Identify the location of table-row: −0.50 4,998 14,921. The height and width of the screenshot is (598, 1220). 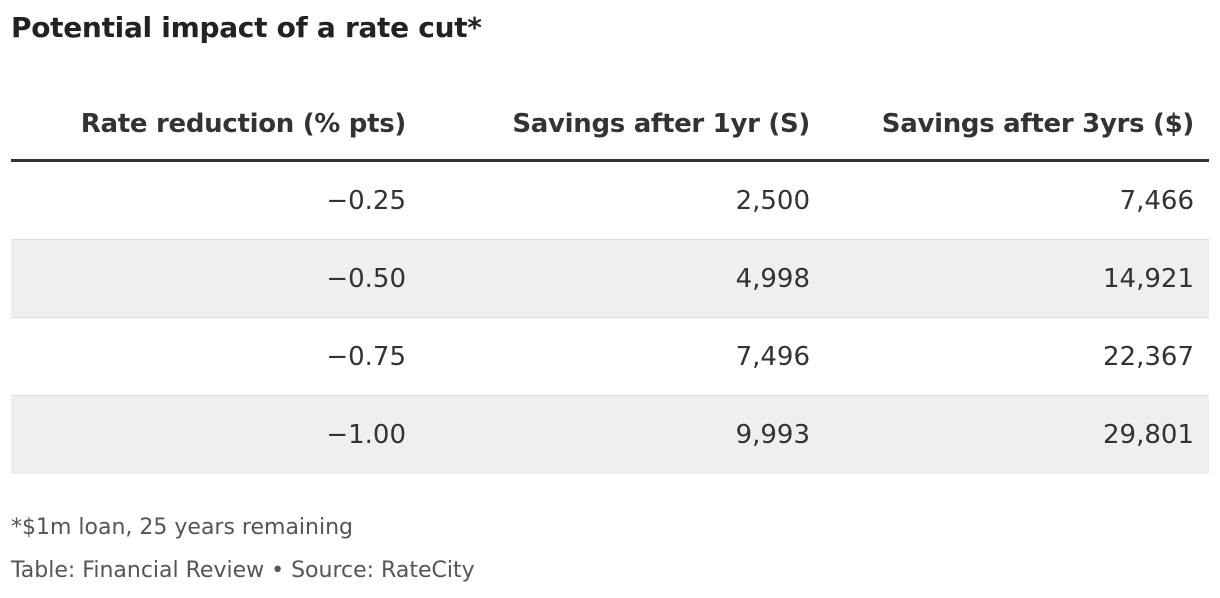
(610, 279).